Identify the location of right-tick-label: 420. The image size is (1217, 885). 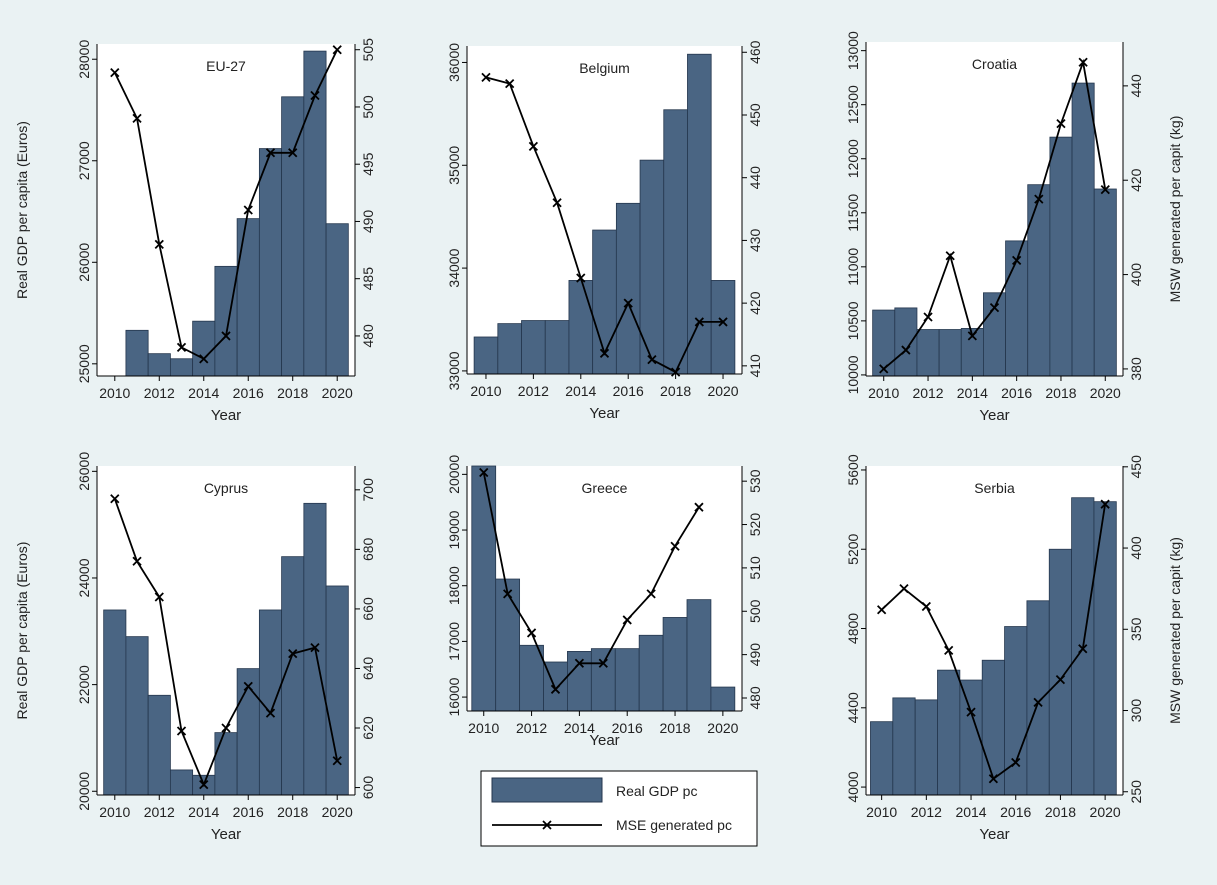
(755, 303).